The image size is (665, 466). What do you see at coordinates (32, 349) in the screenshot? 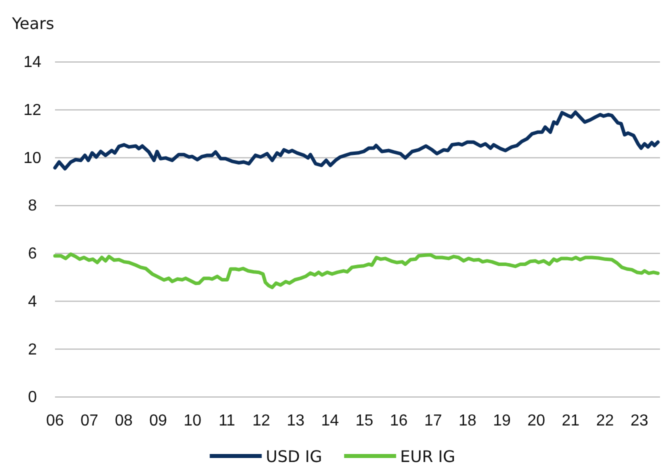
I see `y-tick-label: 2` at bounding box center [32, 349].